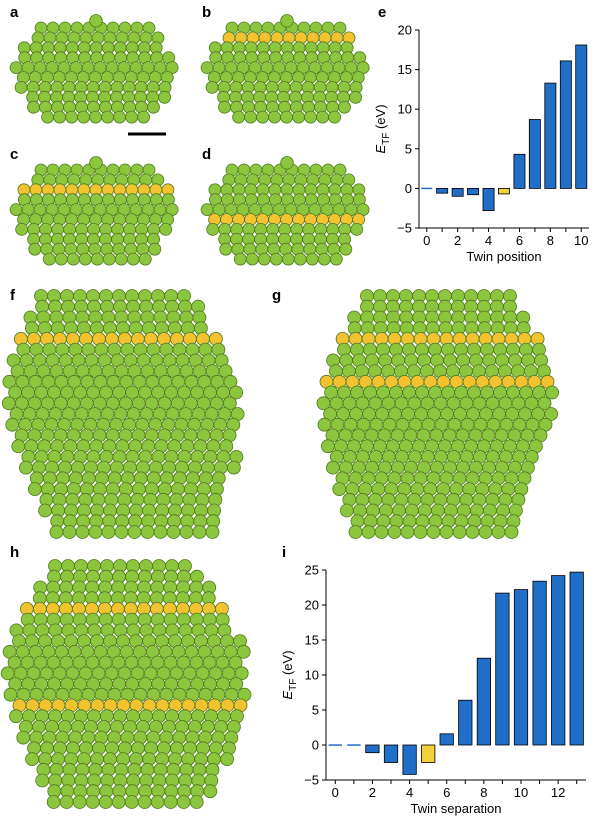  What do you see at coordinates (126, 684) in the screenshot?
I see `cluster-h` at bounding box center [126, 684].